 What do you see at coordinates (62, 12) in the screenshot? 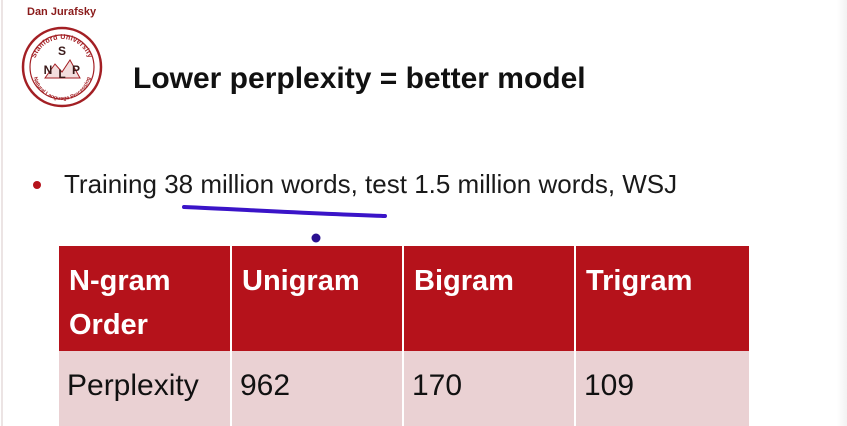
I see `author-name: Dan Jurafsky` at bounding box center [62, 12].